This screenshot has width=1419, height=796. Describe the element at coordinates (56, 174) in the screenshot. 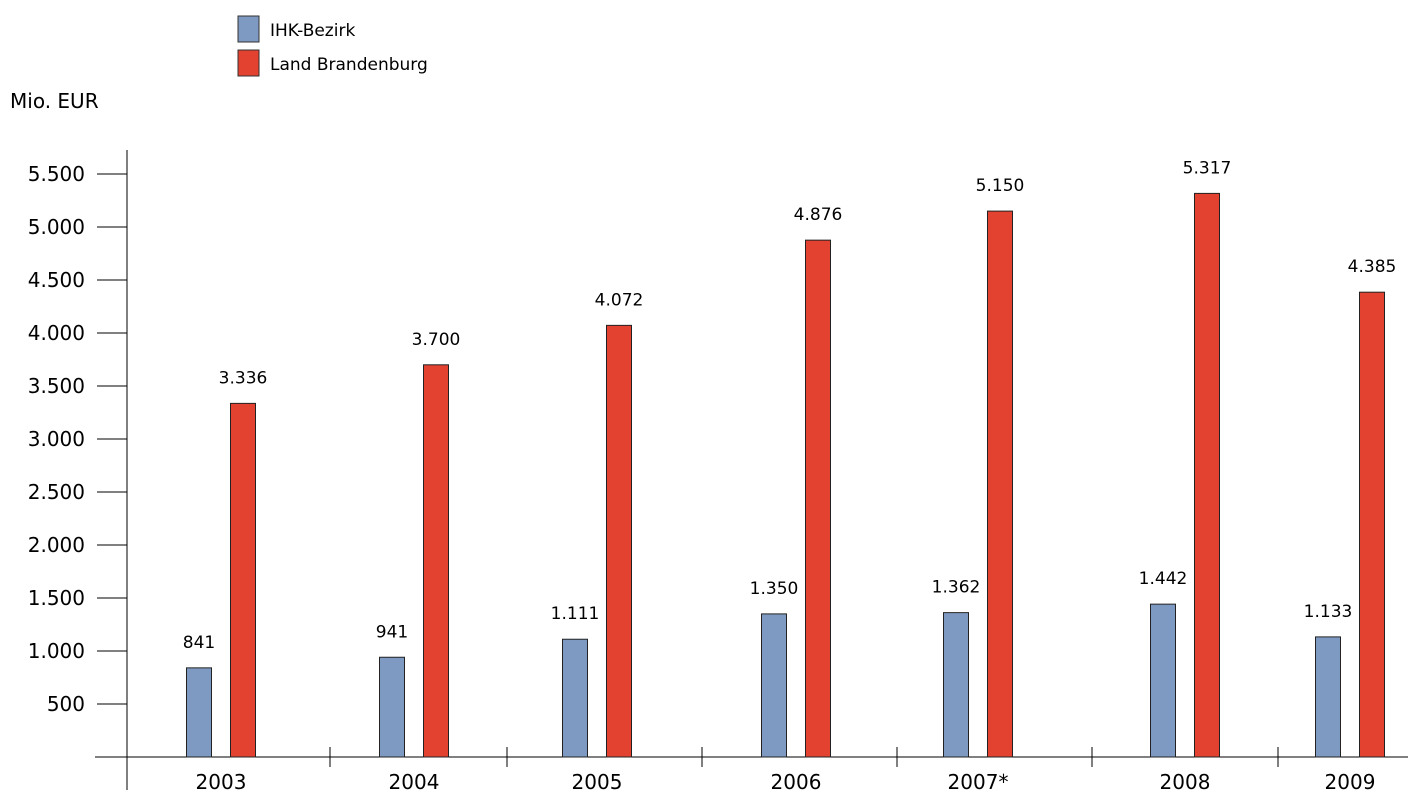

I see `y-tick-label-5500: 5.500` at that location.